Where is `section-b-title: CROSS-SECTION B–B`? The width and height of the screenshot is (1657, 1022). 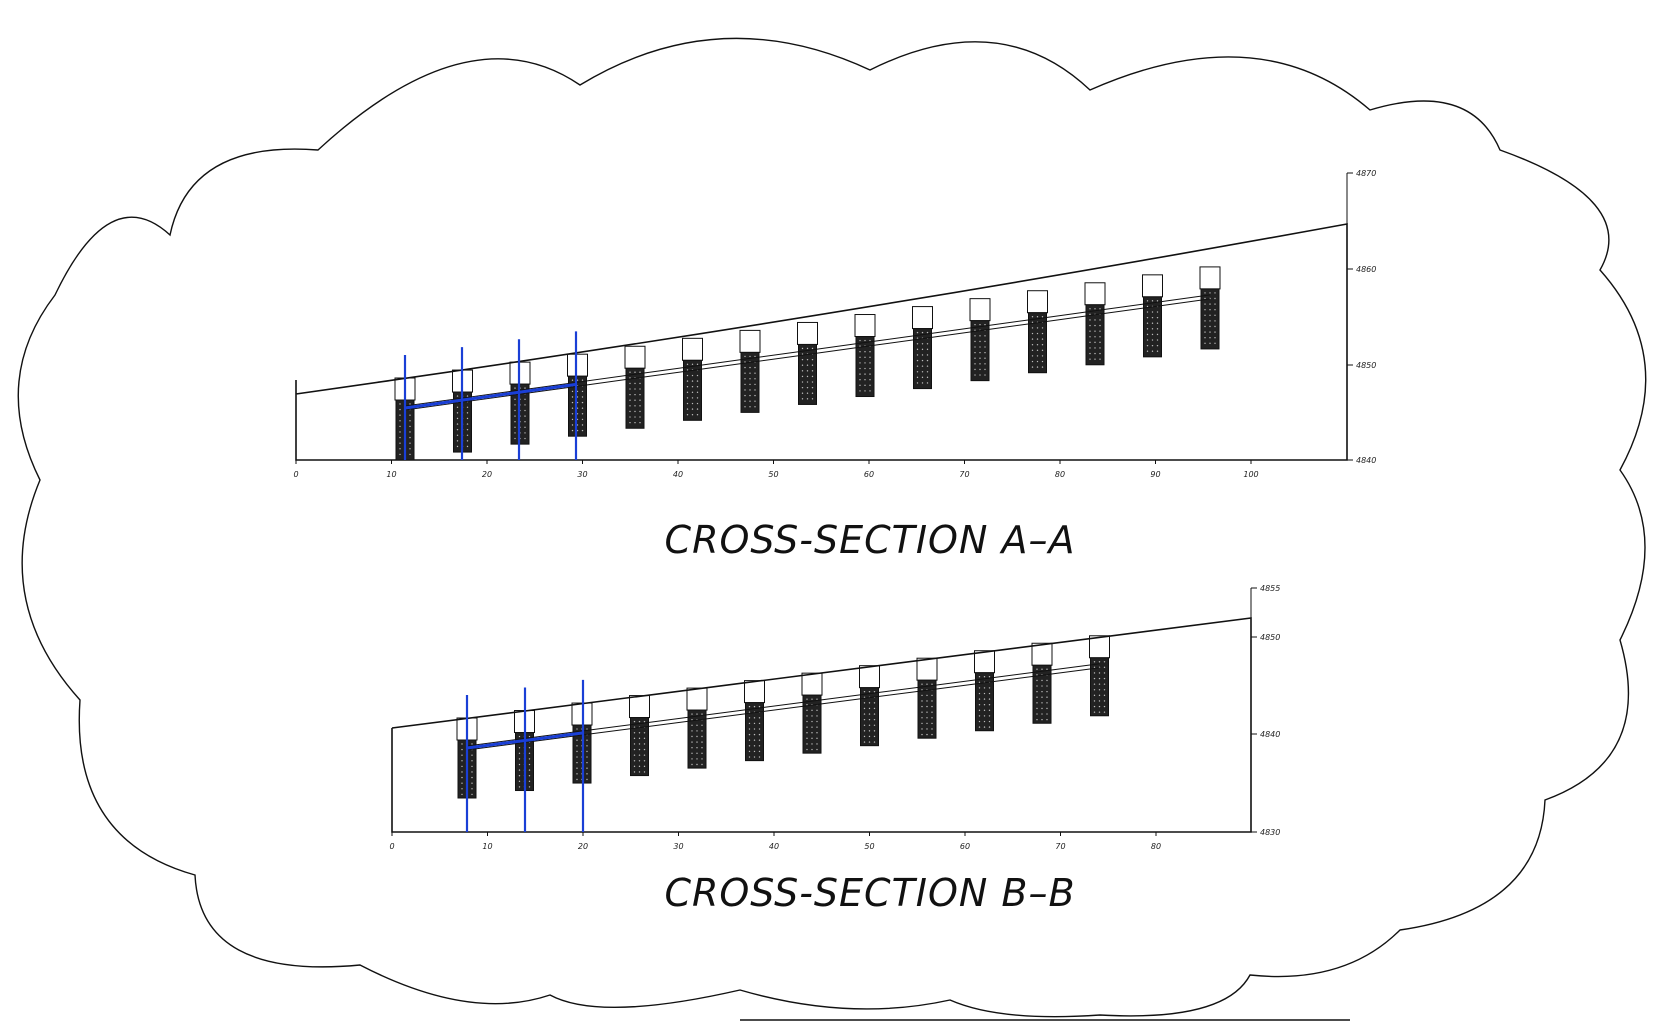
section-b-title: CROSS-SECTION B–B is located at coordinates (869, 893).